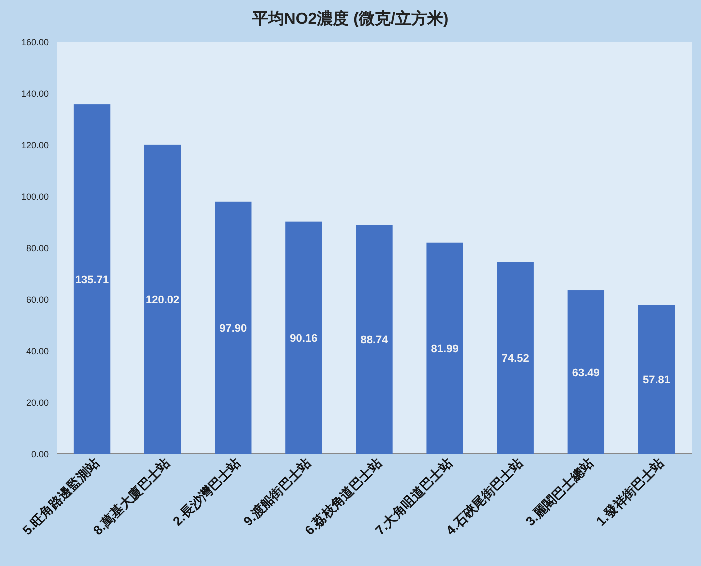 Image resolution: width=701 pixels, height=566 pixels. I want to click on chart-title: 平均NO2濃度 (微克/立方米), so click(350, 18).